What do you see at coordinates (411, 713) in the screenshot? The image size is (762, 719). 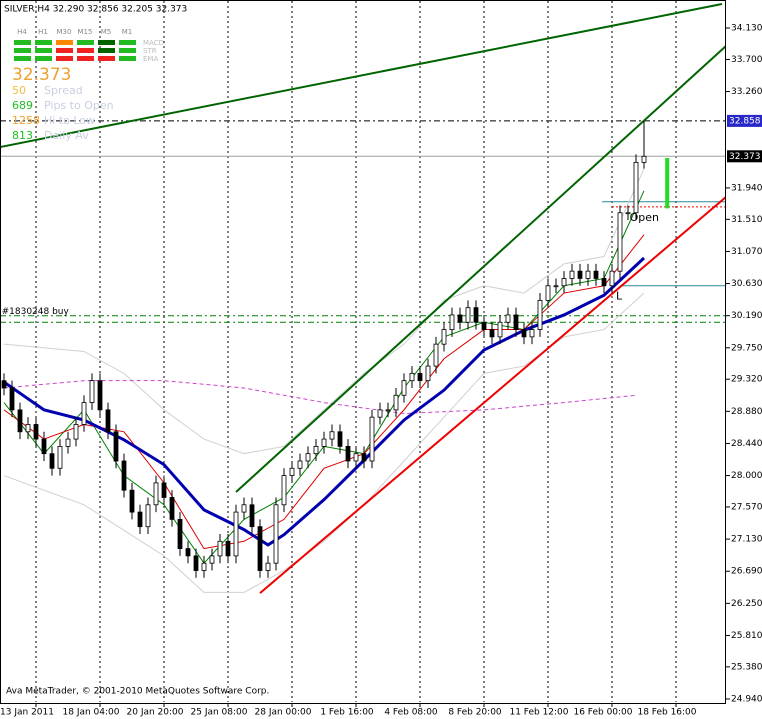 I see `x-tick-label: 4 Feb 08:00` at bounding box center [411, 713].